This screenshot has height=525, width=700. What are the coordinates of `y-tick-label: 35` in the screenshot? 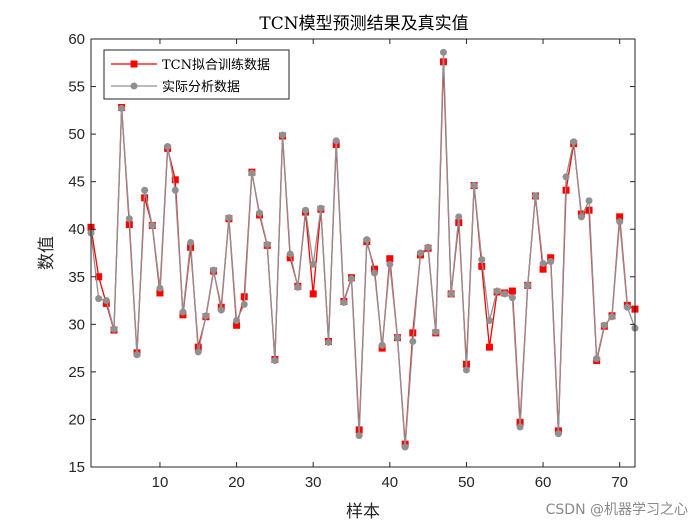 It's located at (76, 277).